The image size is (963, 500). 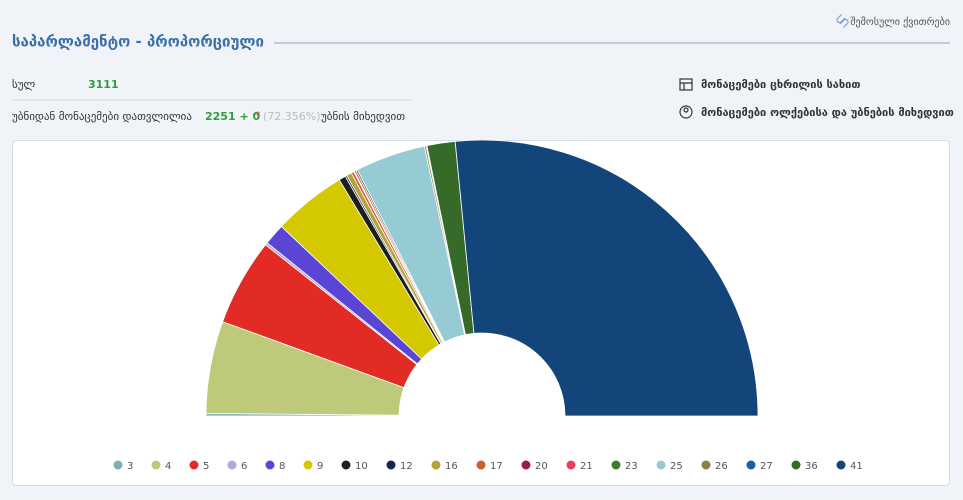 What do you see at coordinates (206, 466) in the screenshot?
I see `legend-label: 5` at bounding box center [206, 466].